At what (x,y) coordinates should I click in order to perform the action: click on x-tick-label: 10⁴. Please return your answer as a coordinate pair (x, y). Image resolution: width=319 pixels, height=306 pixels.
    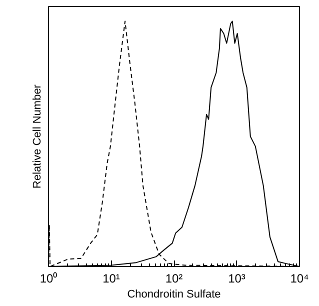
    Looking at the image, I should click on (299, 279).